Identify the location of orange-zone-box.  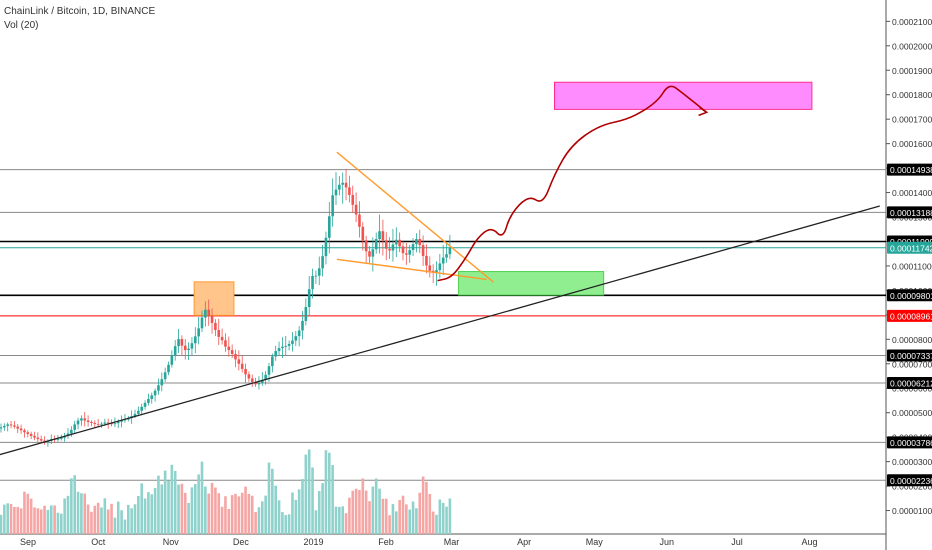
(214, 298).